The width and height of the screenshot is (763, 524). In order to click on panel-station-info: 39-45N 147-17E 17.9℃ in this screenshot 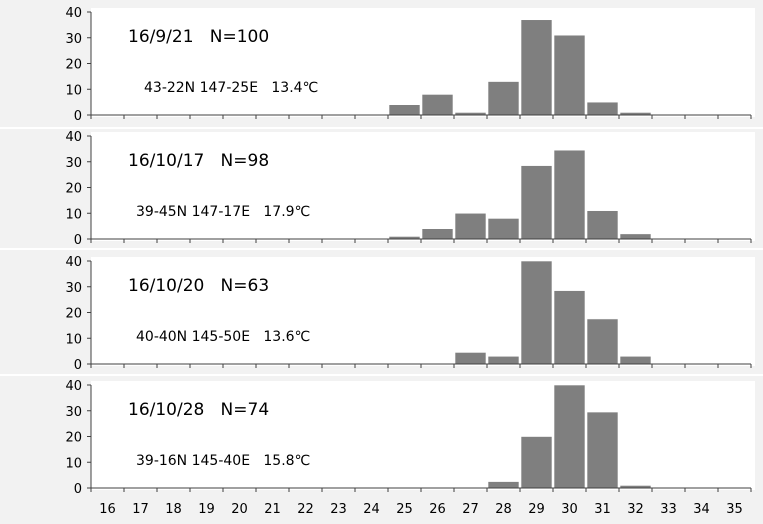, I will do `click(223, 212)`.